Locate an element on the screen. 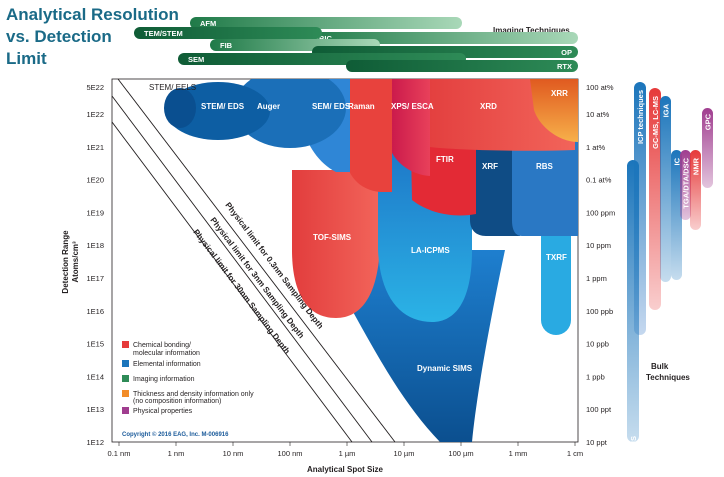 This screenshot has width=724, height=477. x-tick-label: 100 nm is located at coordinates (289, 453).